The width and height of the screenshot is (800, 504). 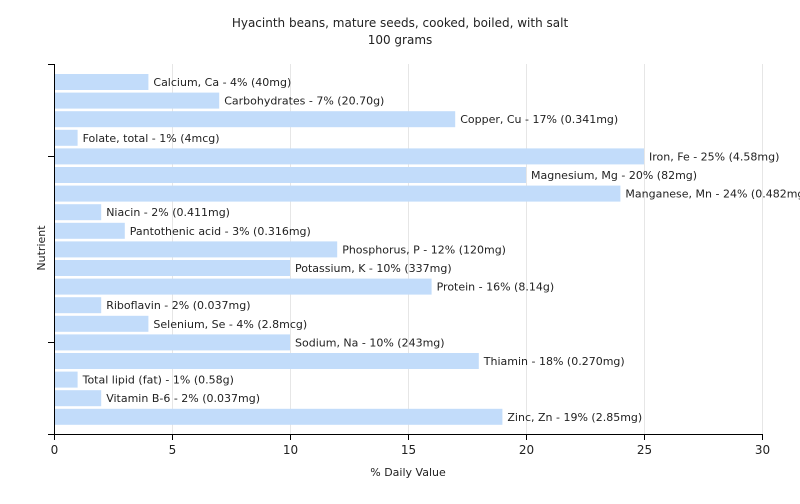 What do you see at coordinates (644, 450) in the screenshot?
I see `x-tick-label: 25` at bounding box center [644, 450].